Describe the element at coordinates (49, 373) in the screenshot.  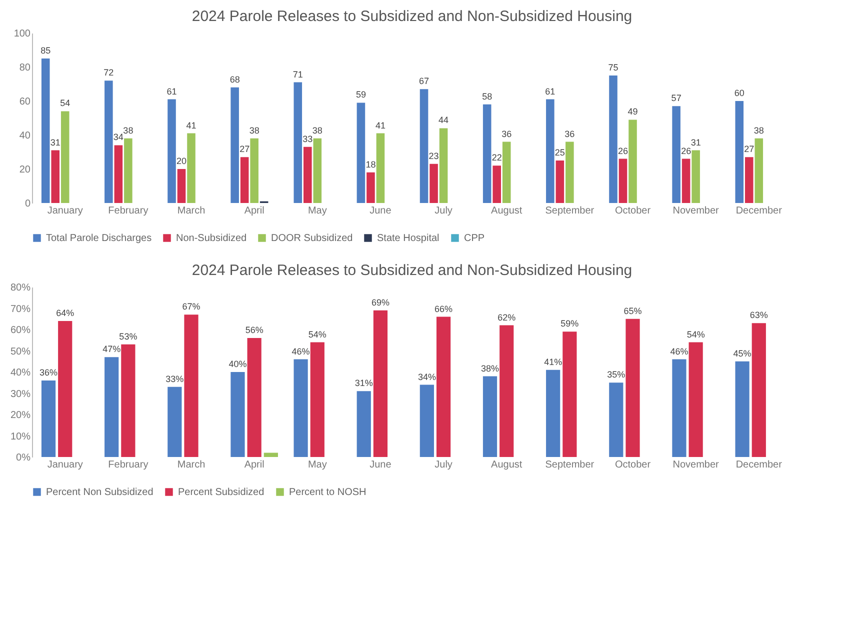
I see `data-label: 36%` at that location.